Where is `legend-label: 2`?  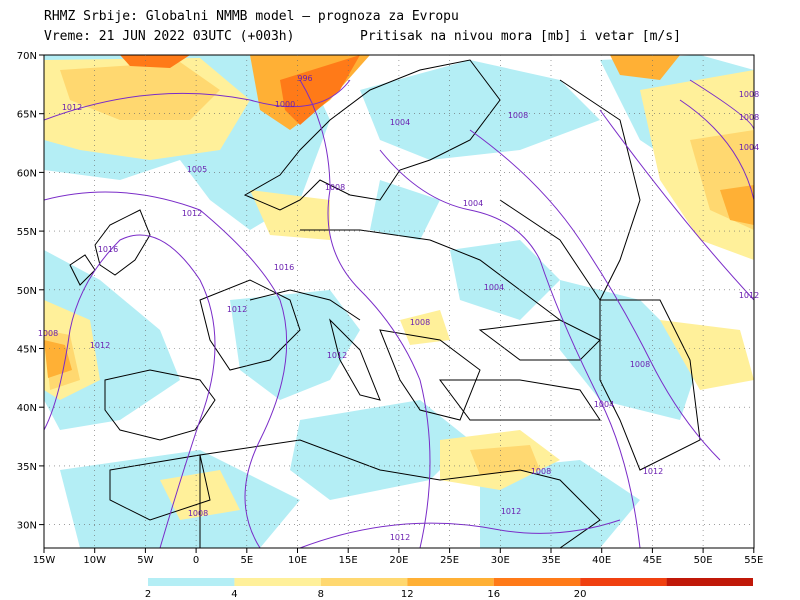
legend-label: 2 is located at coordinates (148, 594).